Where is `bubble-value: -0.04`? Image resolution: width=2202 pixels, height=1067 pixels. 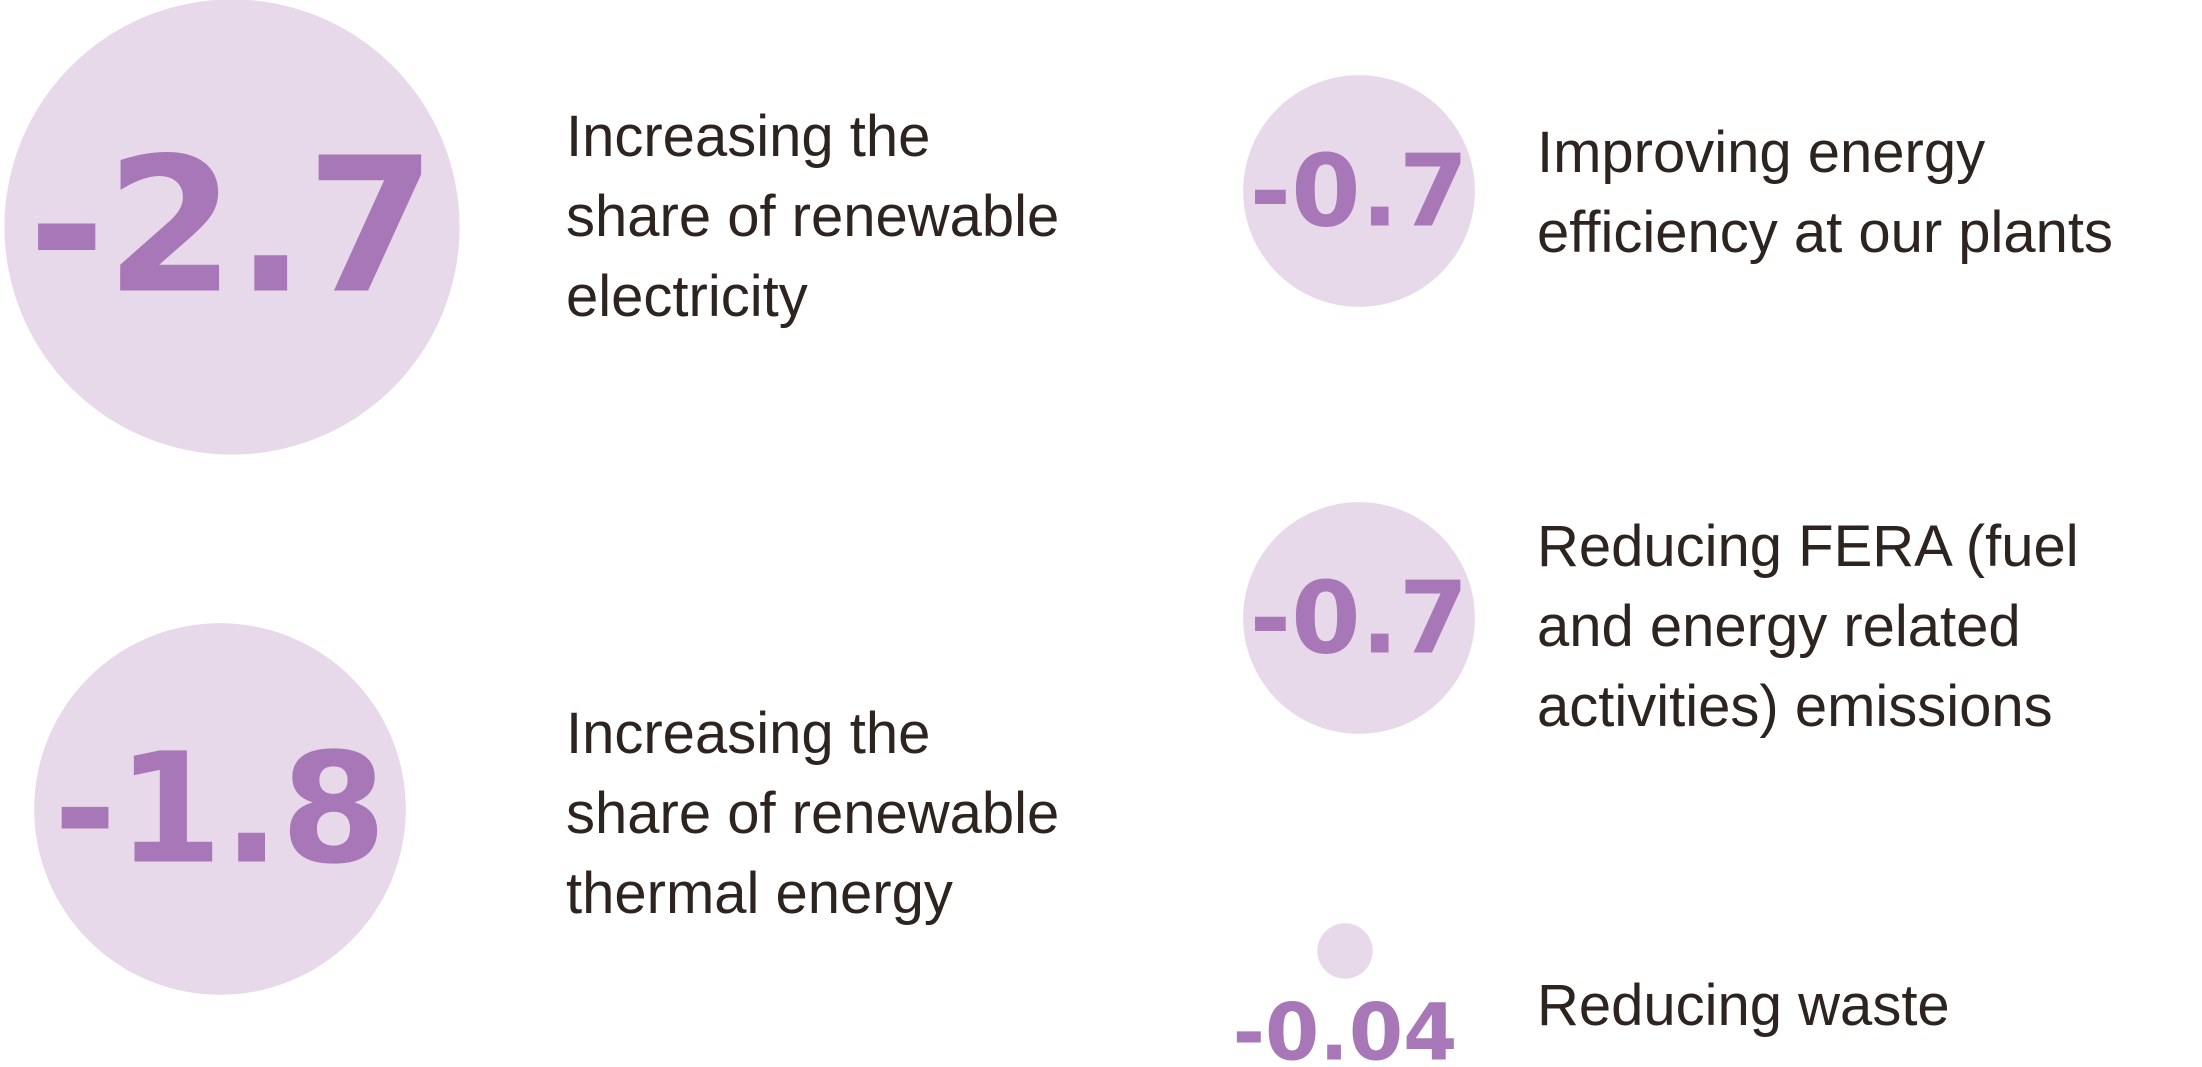
bubble-value: -0.04 is located at coordinates (1345, 1028).